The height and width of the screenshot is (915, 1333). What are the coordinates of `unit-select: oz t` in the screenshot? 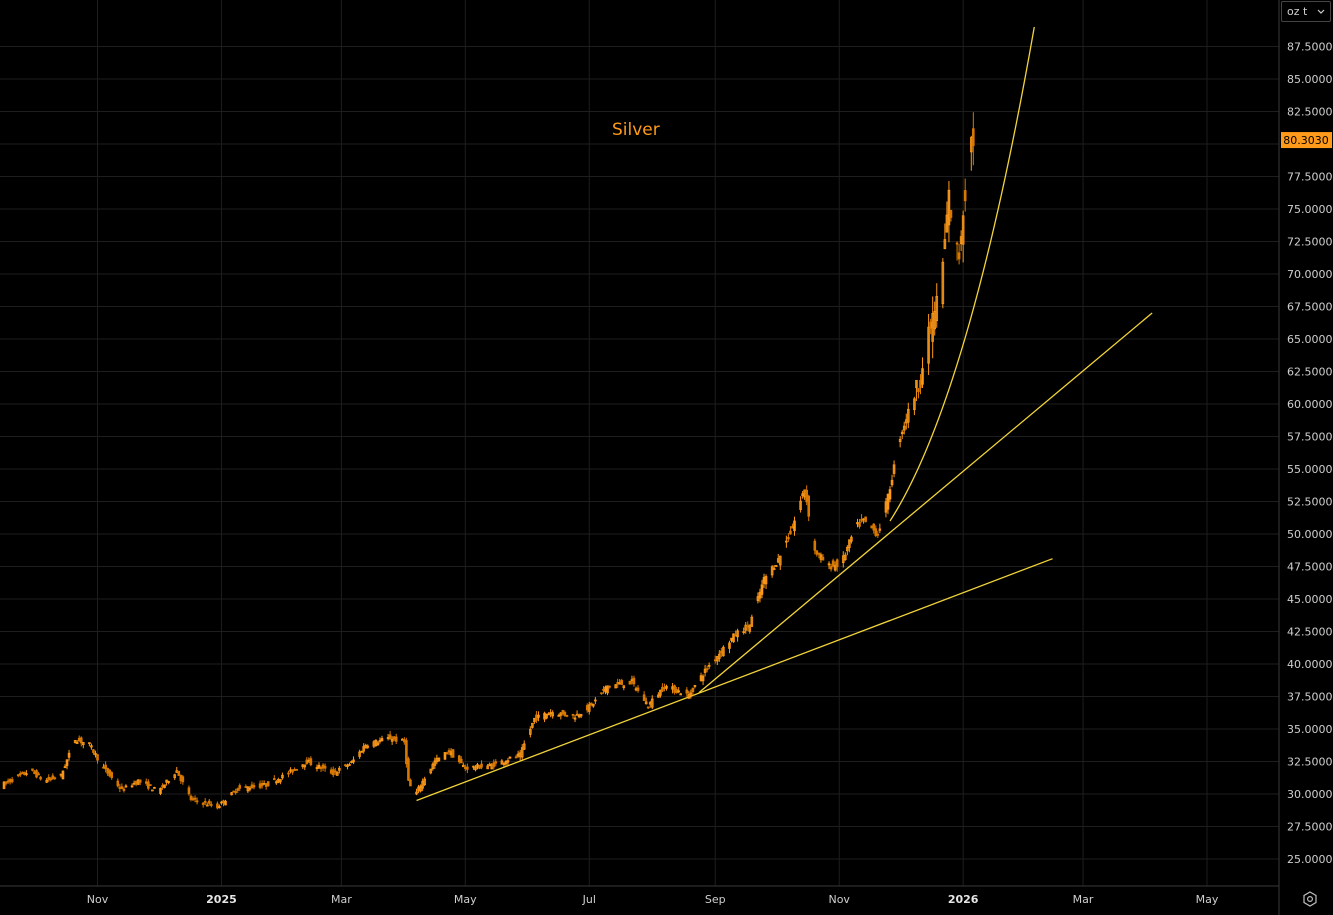 It's located at (1306, 11).